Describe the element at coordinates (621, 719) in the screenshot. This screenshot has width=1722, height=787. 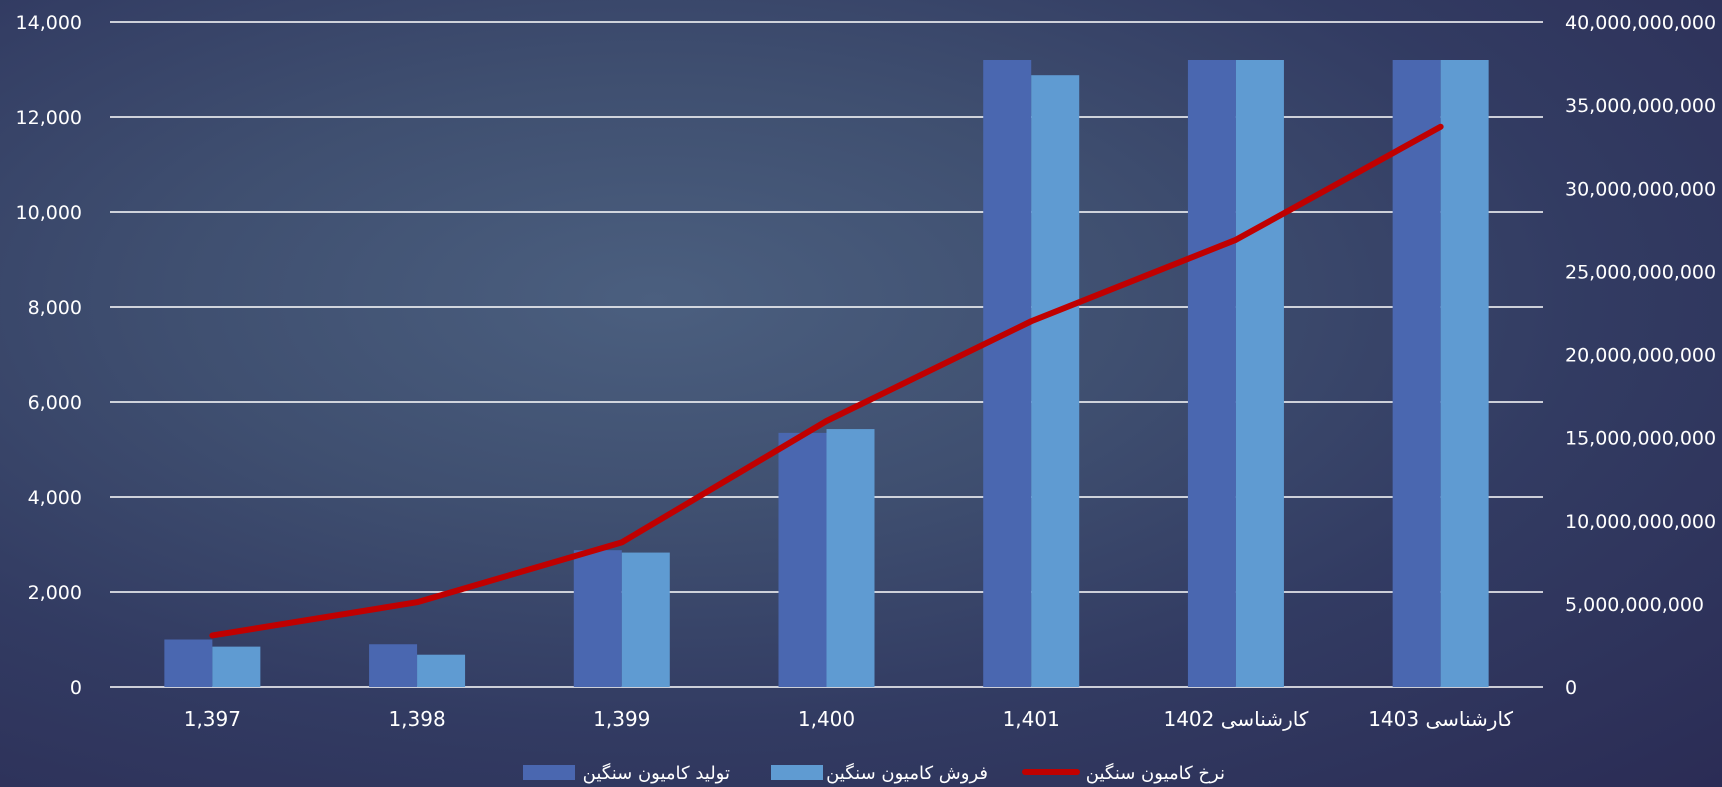
I see `x-tick-label: 1,399` at that location.